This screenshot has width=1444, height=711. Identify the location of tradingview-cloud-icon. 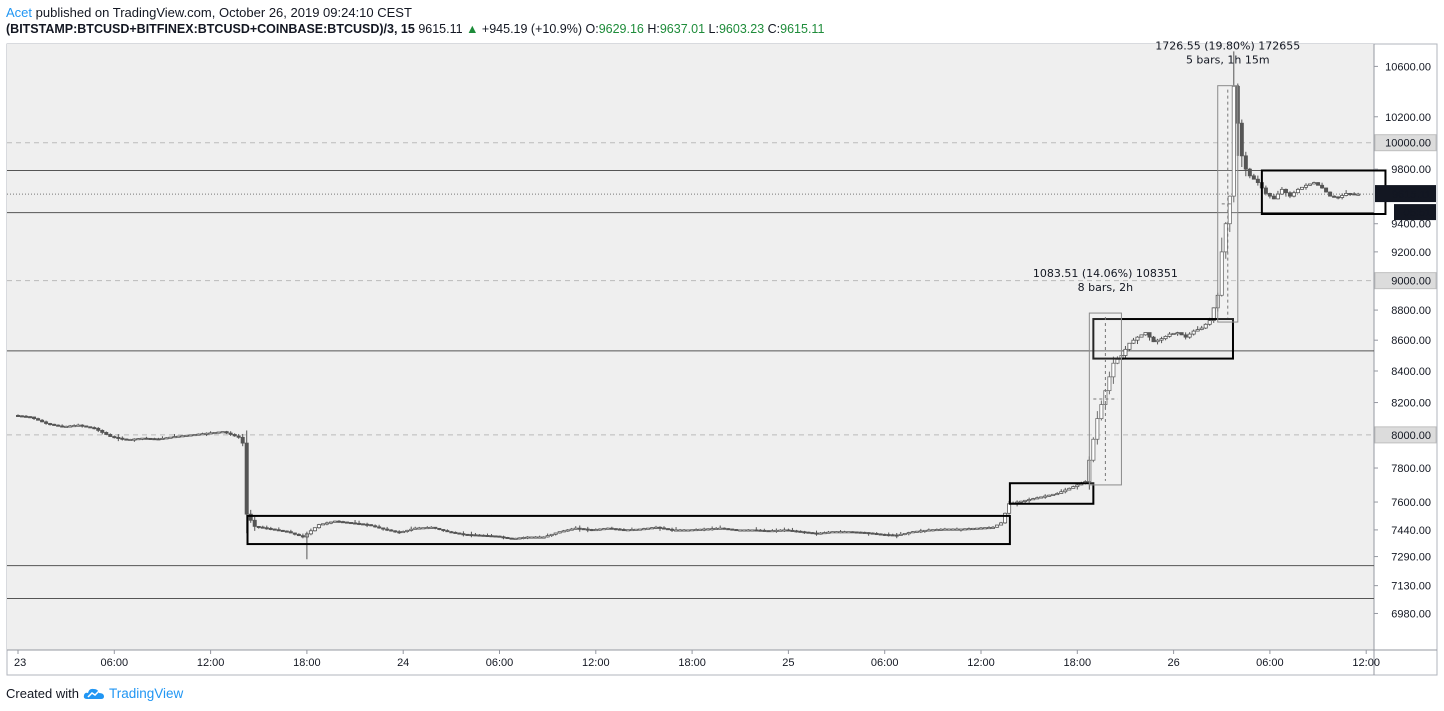
(93, 693).